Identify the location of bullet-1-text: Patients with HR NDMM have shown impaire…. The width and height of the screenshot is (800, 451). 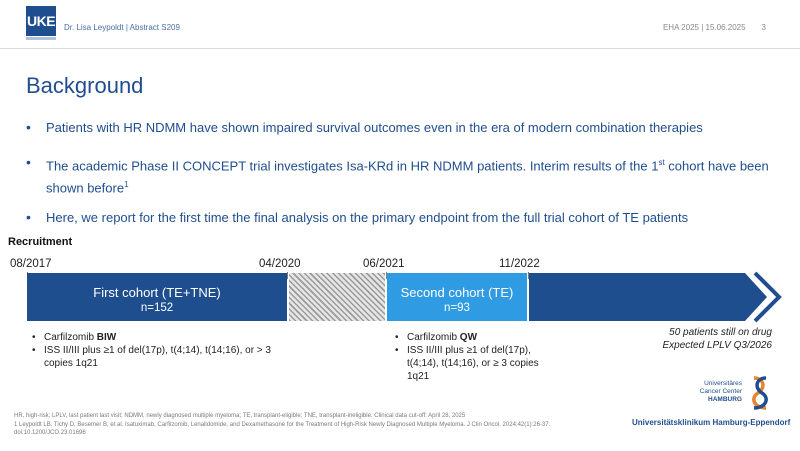
(374, 127).